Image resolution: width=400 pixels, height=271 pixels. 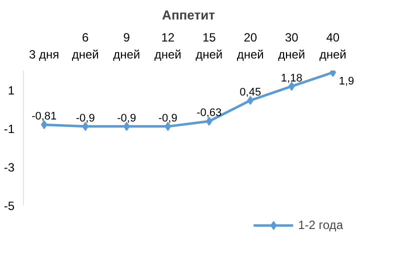 I want to click on y-tick-label: 1, so click(x=11, y=90).